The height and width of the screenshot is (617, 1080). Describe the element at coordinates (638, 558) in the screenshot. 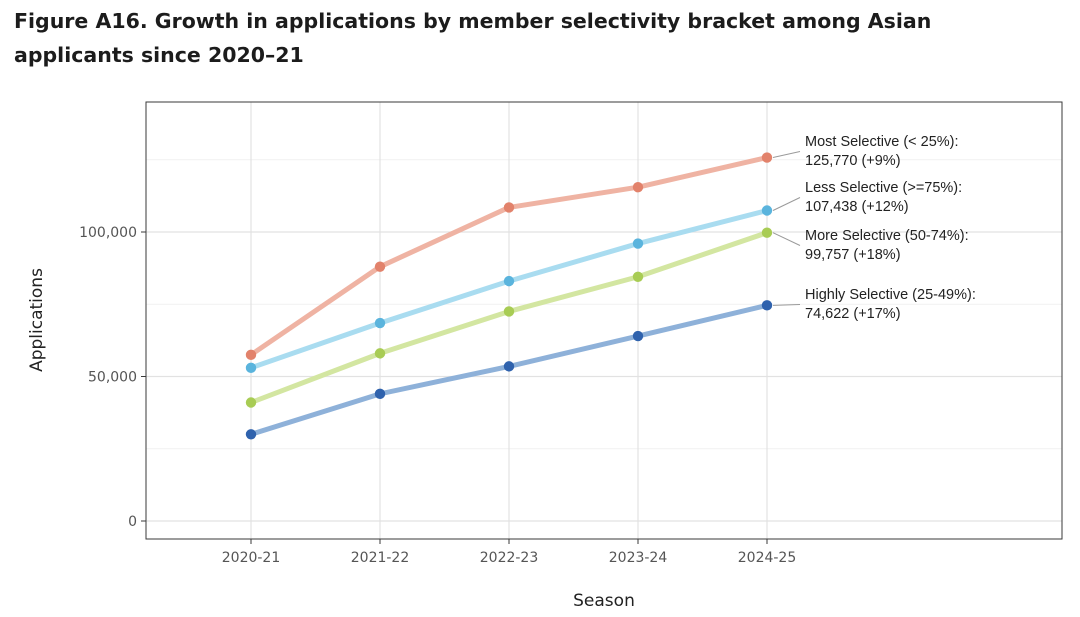

I see `x-axis-tick-label: 2023-24` at that location.